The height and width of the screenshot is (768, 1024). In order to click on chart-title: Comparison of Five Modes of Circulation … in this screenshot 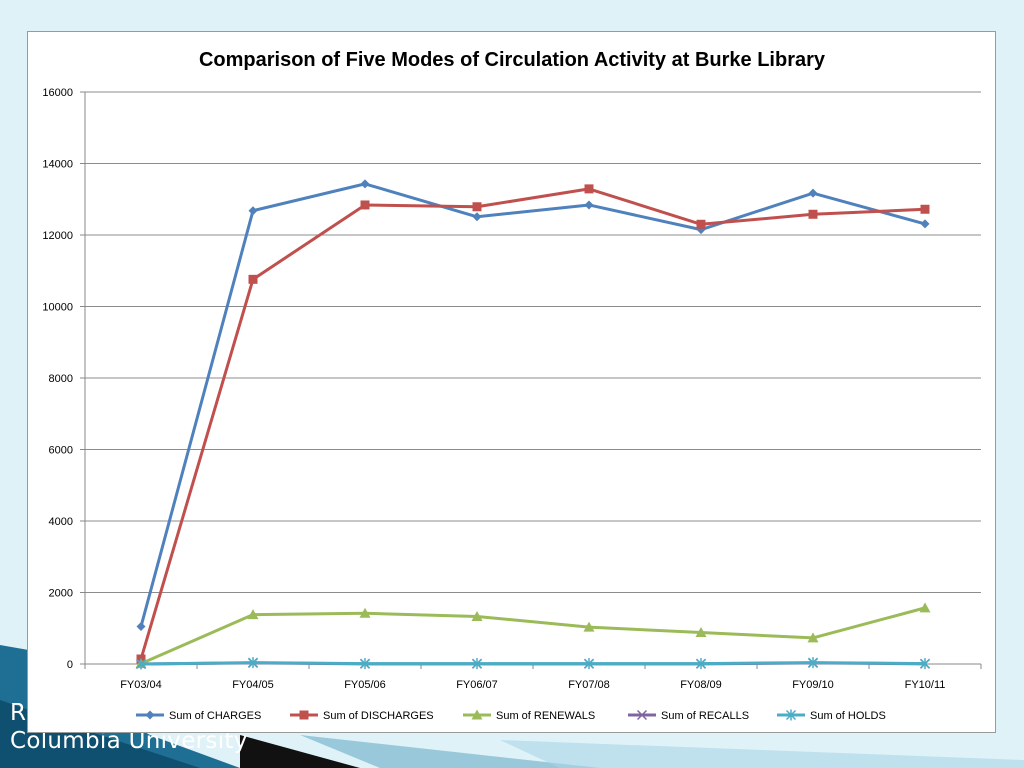, I will do `click(512, 60)`.